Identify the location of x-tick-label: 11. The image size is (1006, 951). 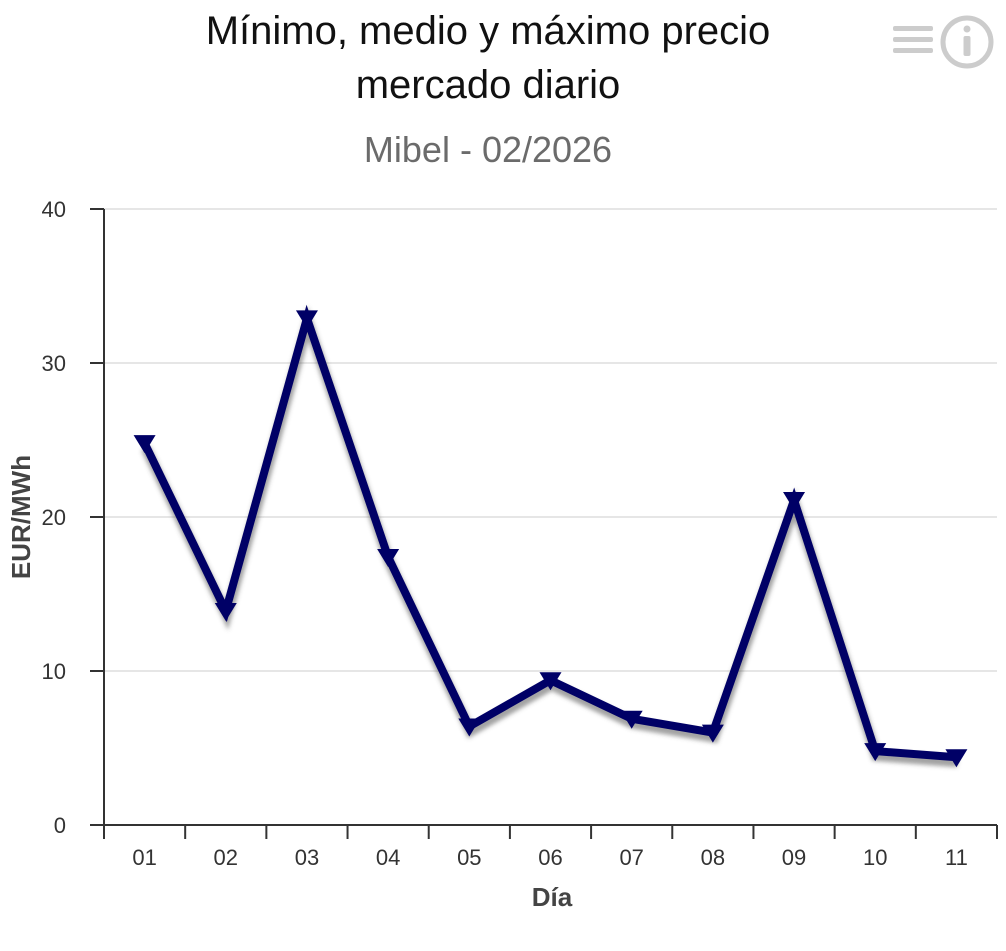
(956, 857).